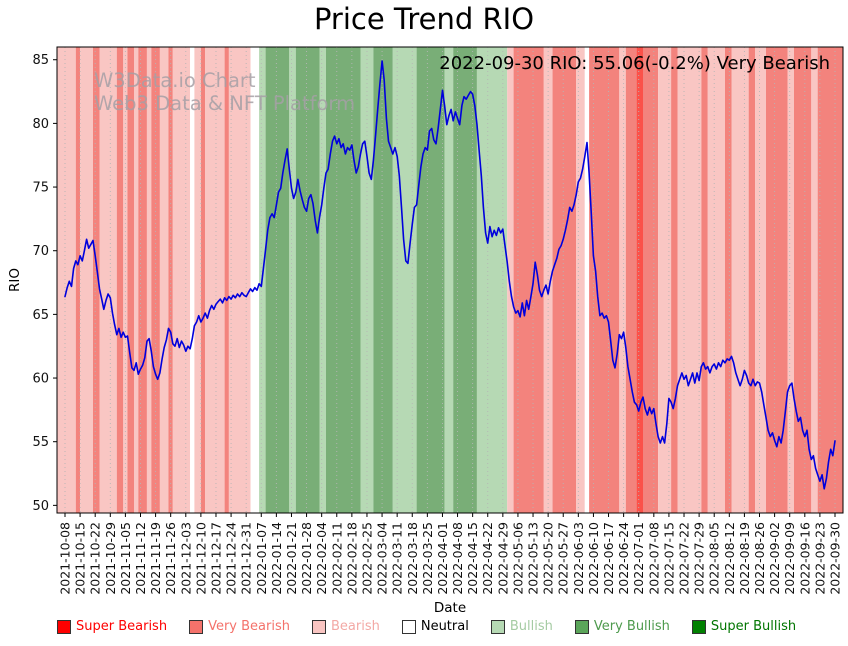 The height and width of the screenshot is (646, 848). Describe the element at coordinates (789, 558) in the screenshot. I see `x-tick-label: 2022-09-09` at that location.